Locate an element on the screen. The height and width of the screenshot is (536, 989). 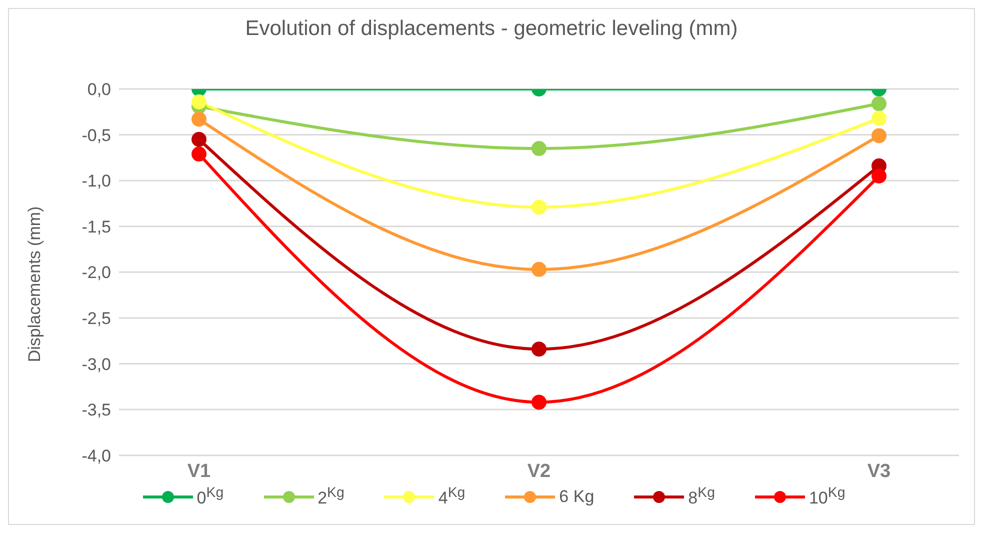
x-tick-label: V3 is located at coordinates (879, 471).